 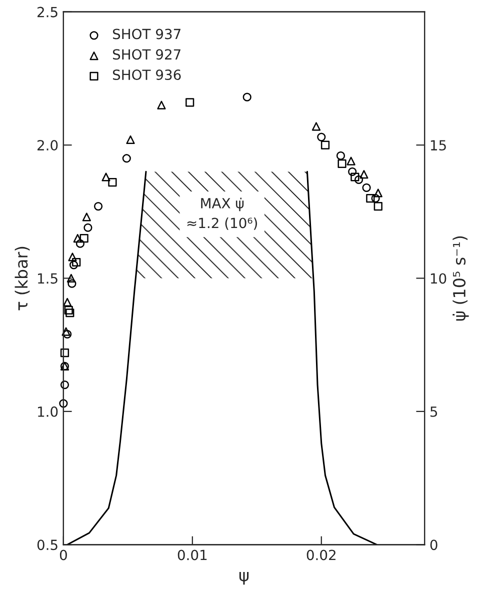 What do you see at coordinates (146, 34) in the screenshot?
I see `legend-label: SHOT 937` at bounding box center [146, 34].